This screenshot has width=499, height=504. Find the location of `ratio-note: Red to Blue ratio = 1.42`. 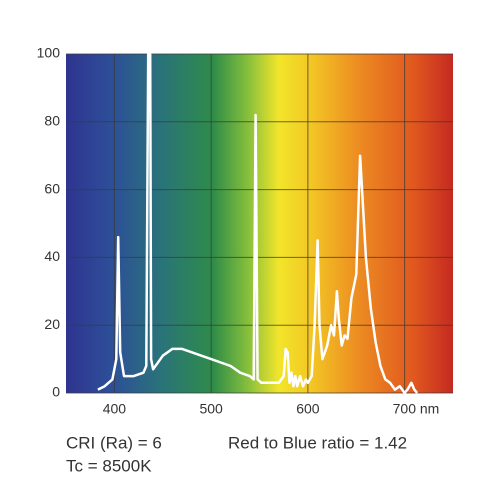

ratio-note: Red to Blue ratio = 1.42 is located at coordinates (317, 442).